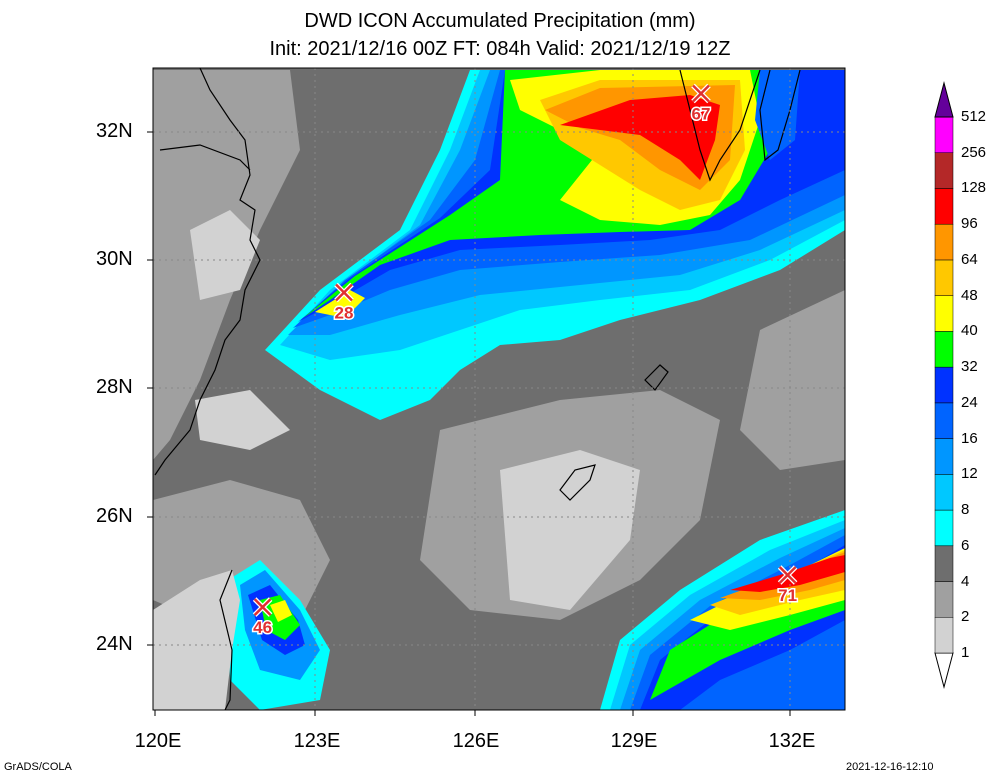 The image size is (1000, 779). Describe the element at coordinates (701, 113) in the screenshot. I see `max-marker-value: 67` at that location.